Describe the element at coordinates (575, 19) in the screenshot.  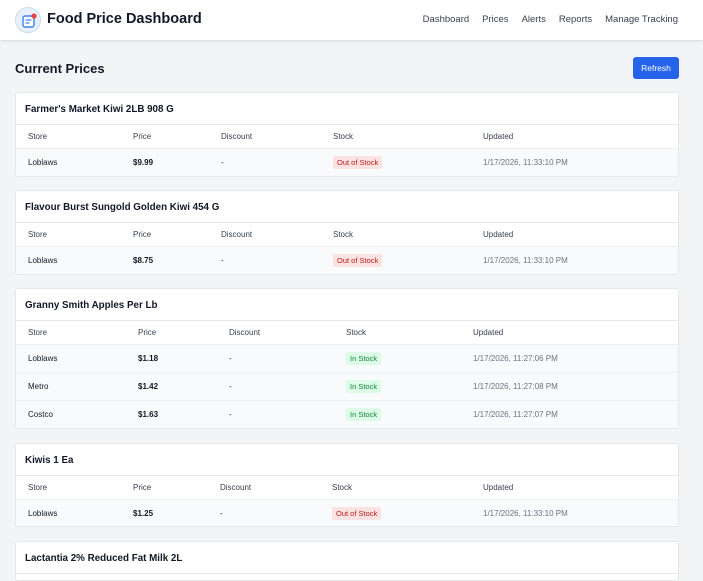
I see `nav-reports: Reports` at that location.